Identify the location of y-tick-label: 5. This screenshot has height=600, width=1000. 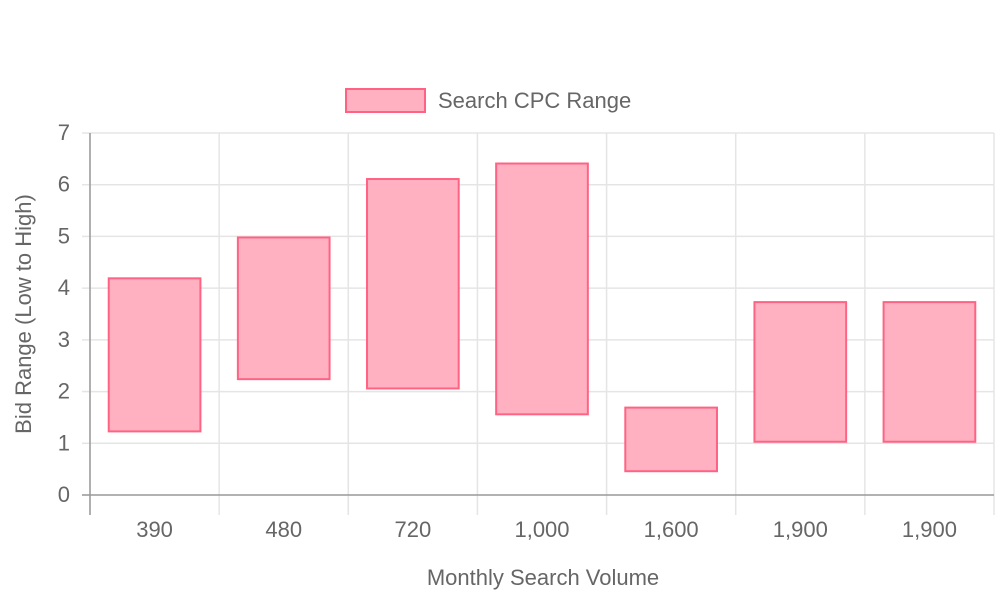
(64, 235).